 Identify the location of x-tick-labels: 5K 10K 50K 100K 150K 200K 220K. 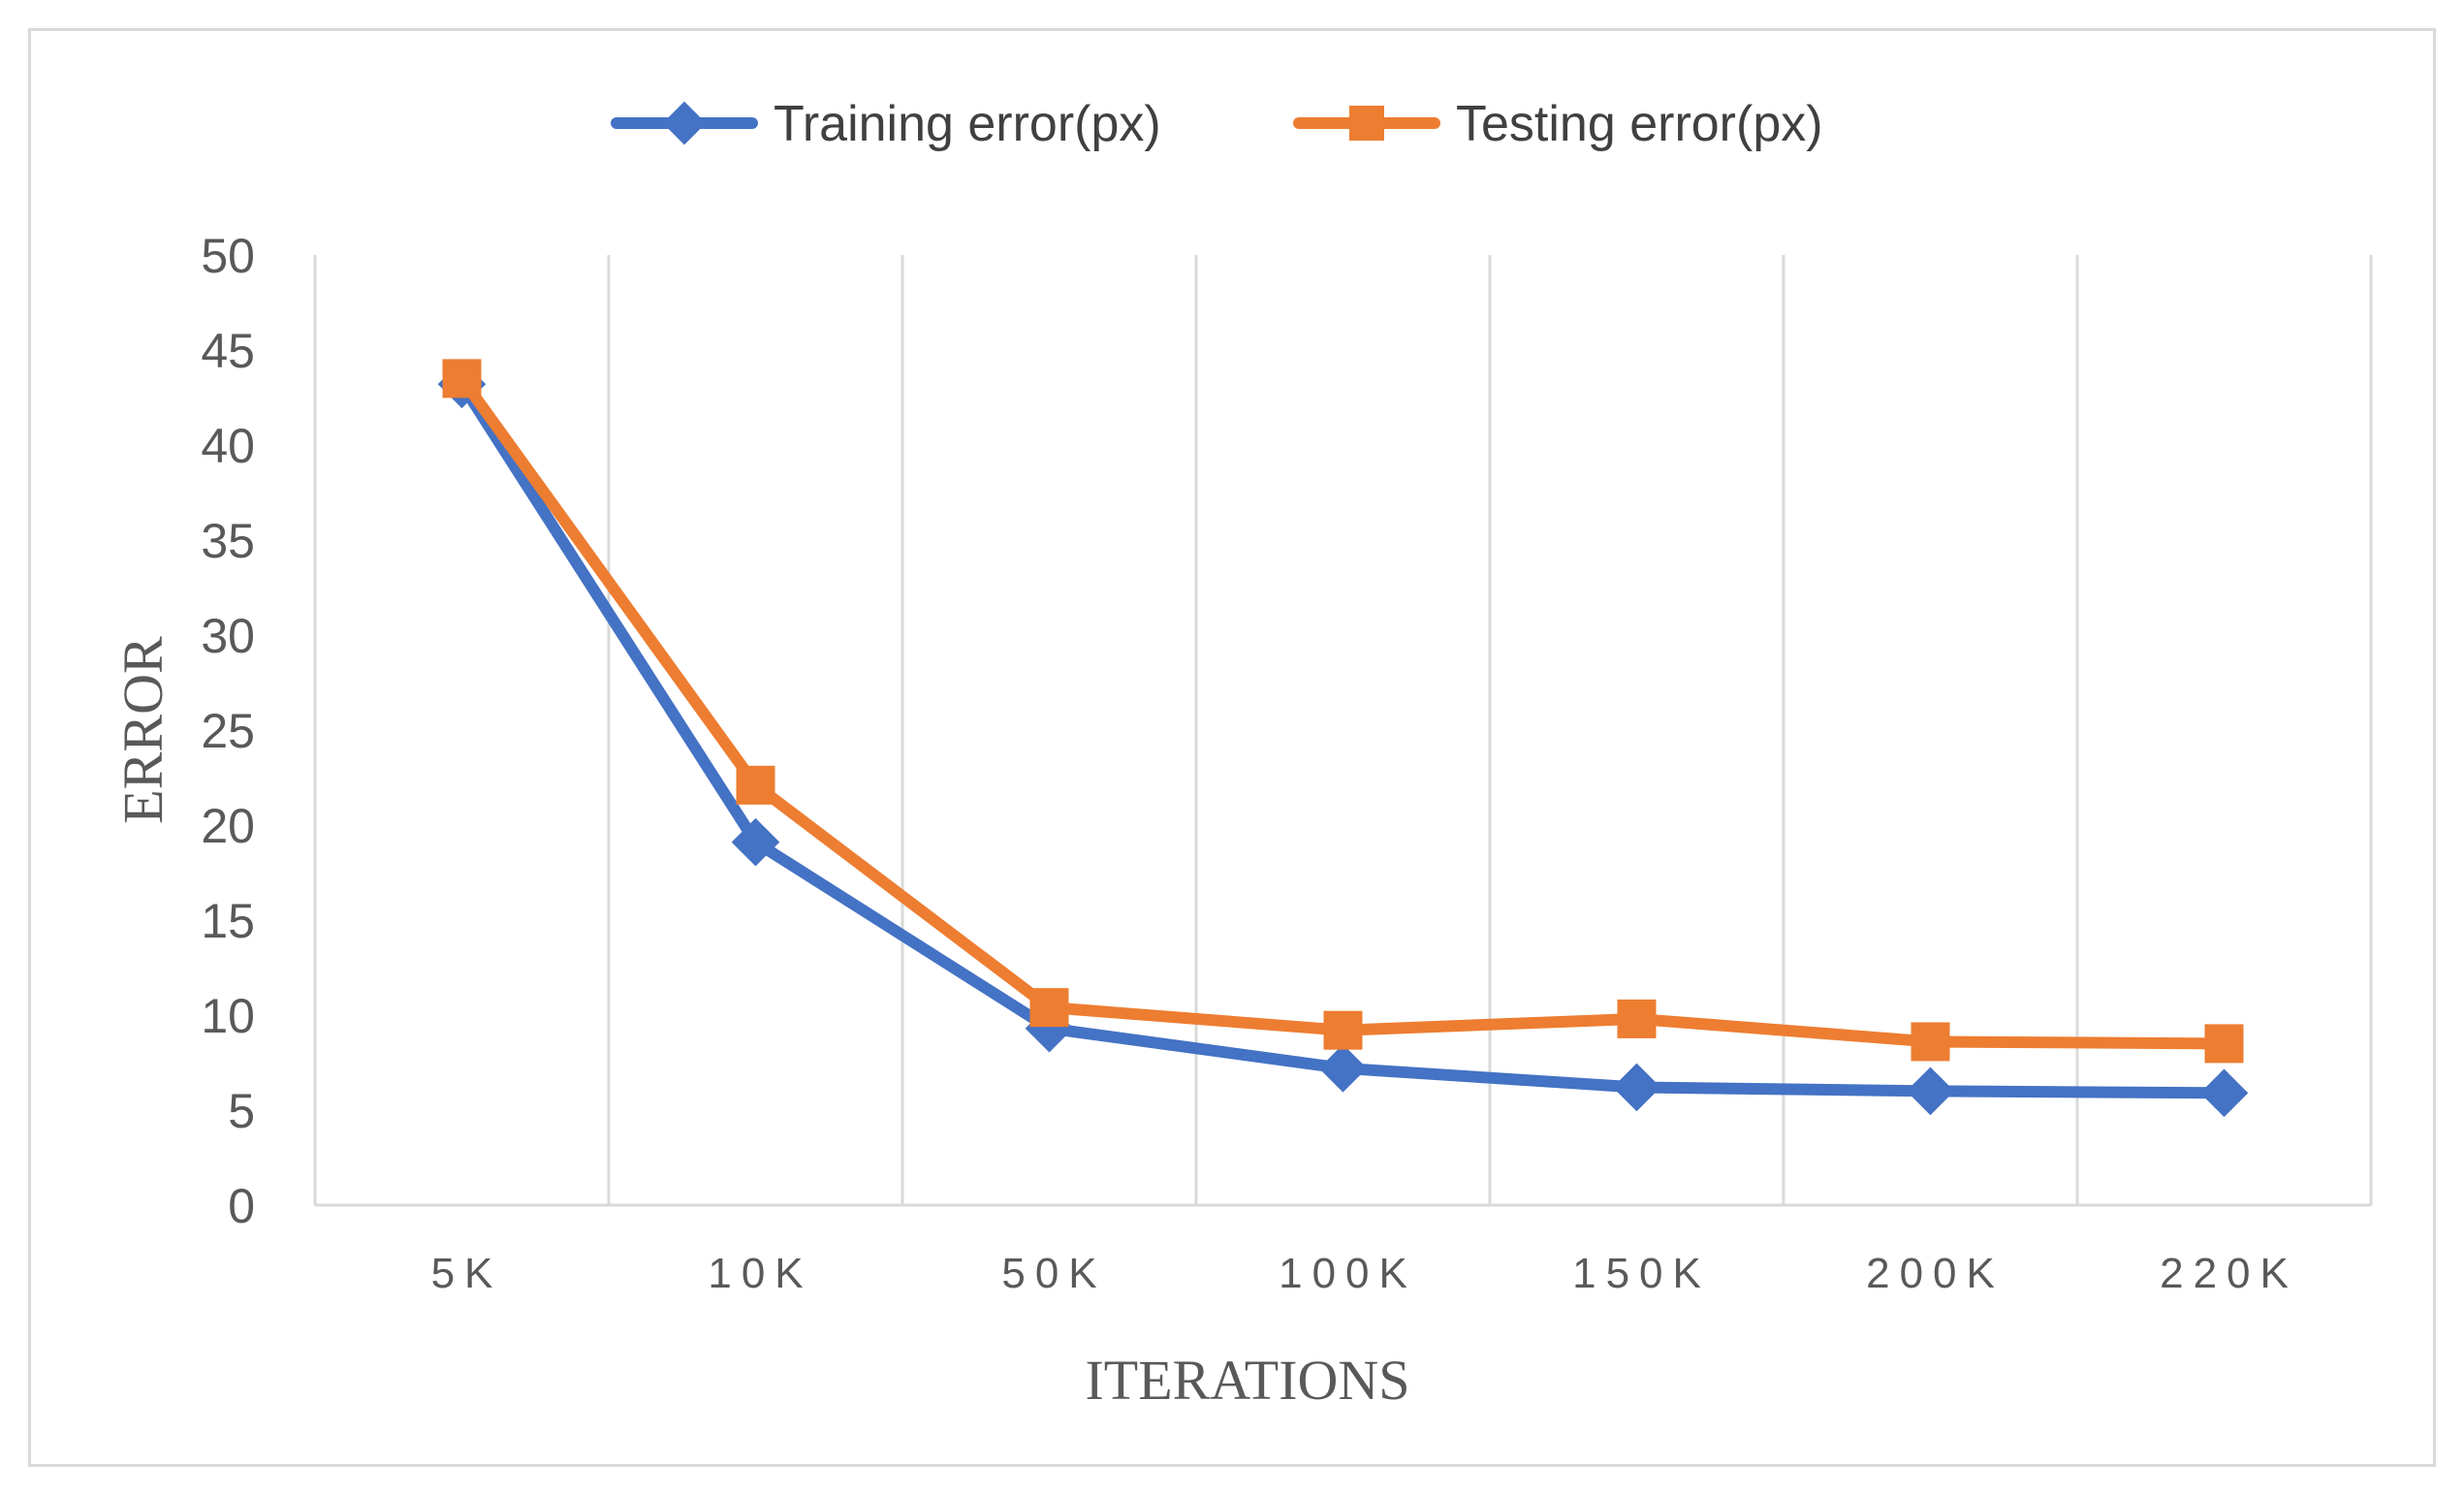
(1364, 1273).